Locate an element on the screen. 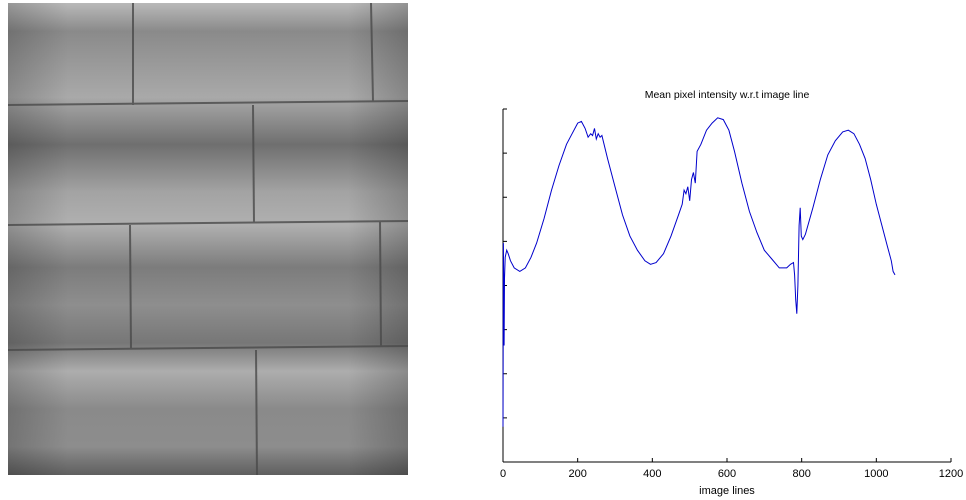  chart-title: Mean pixel intensity w.r.t image line is located at coordinates (727, 95).